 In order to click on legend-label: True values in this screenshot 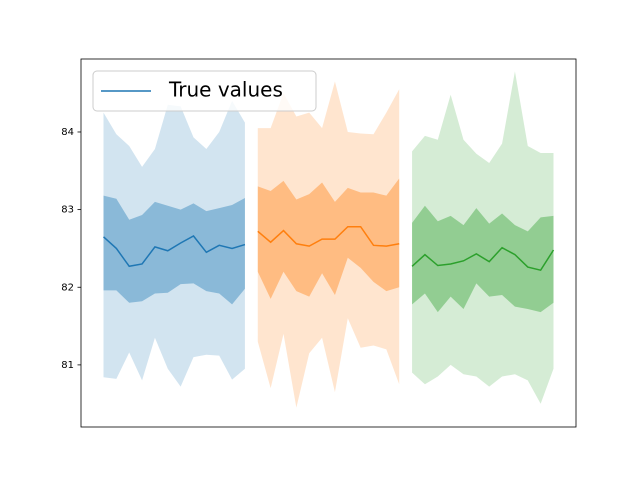, I will do `click(225, 90)`.